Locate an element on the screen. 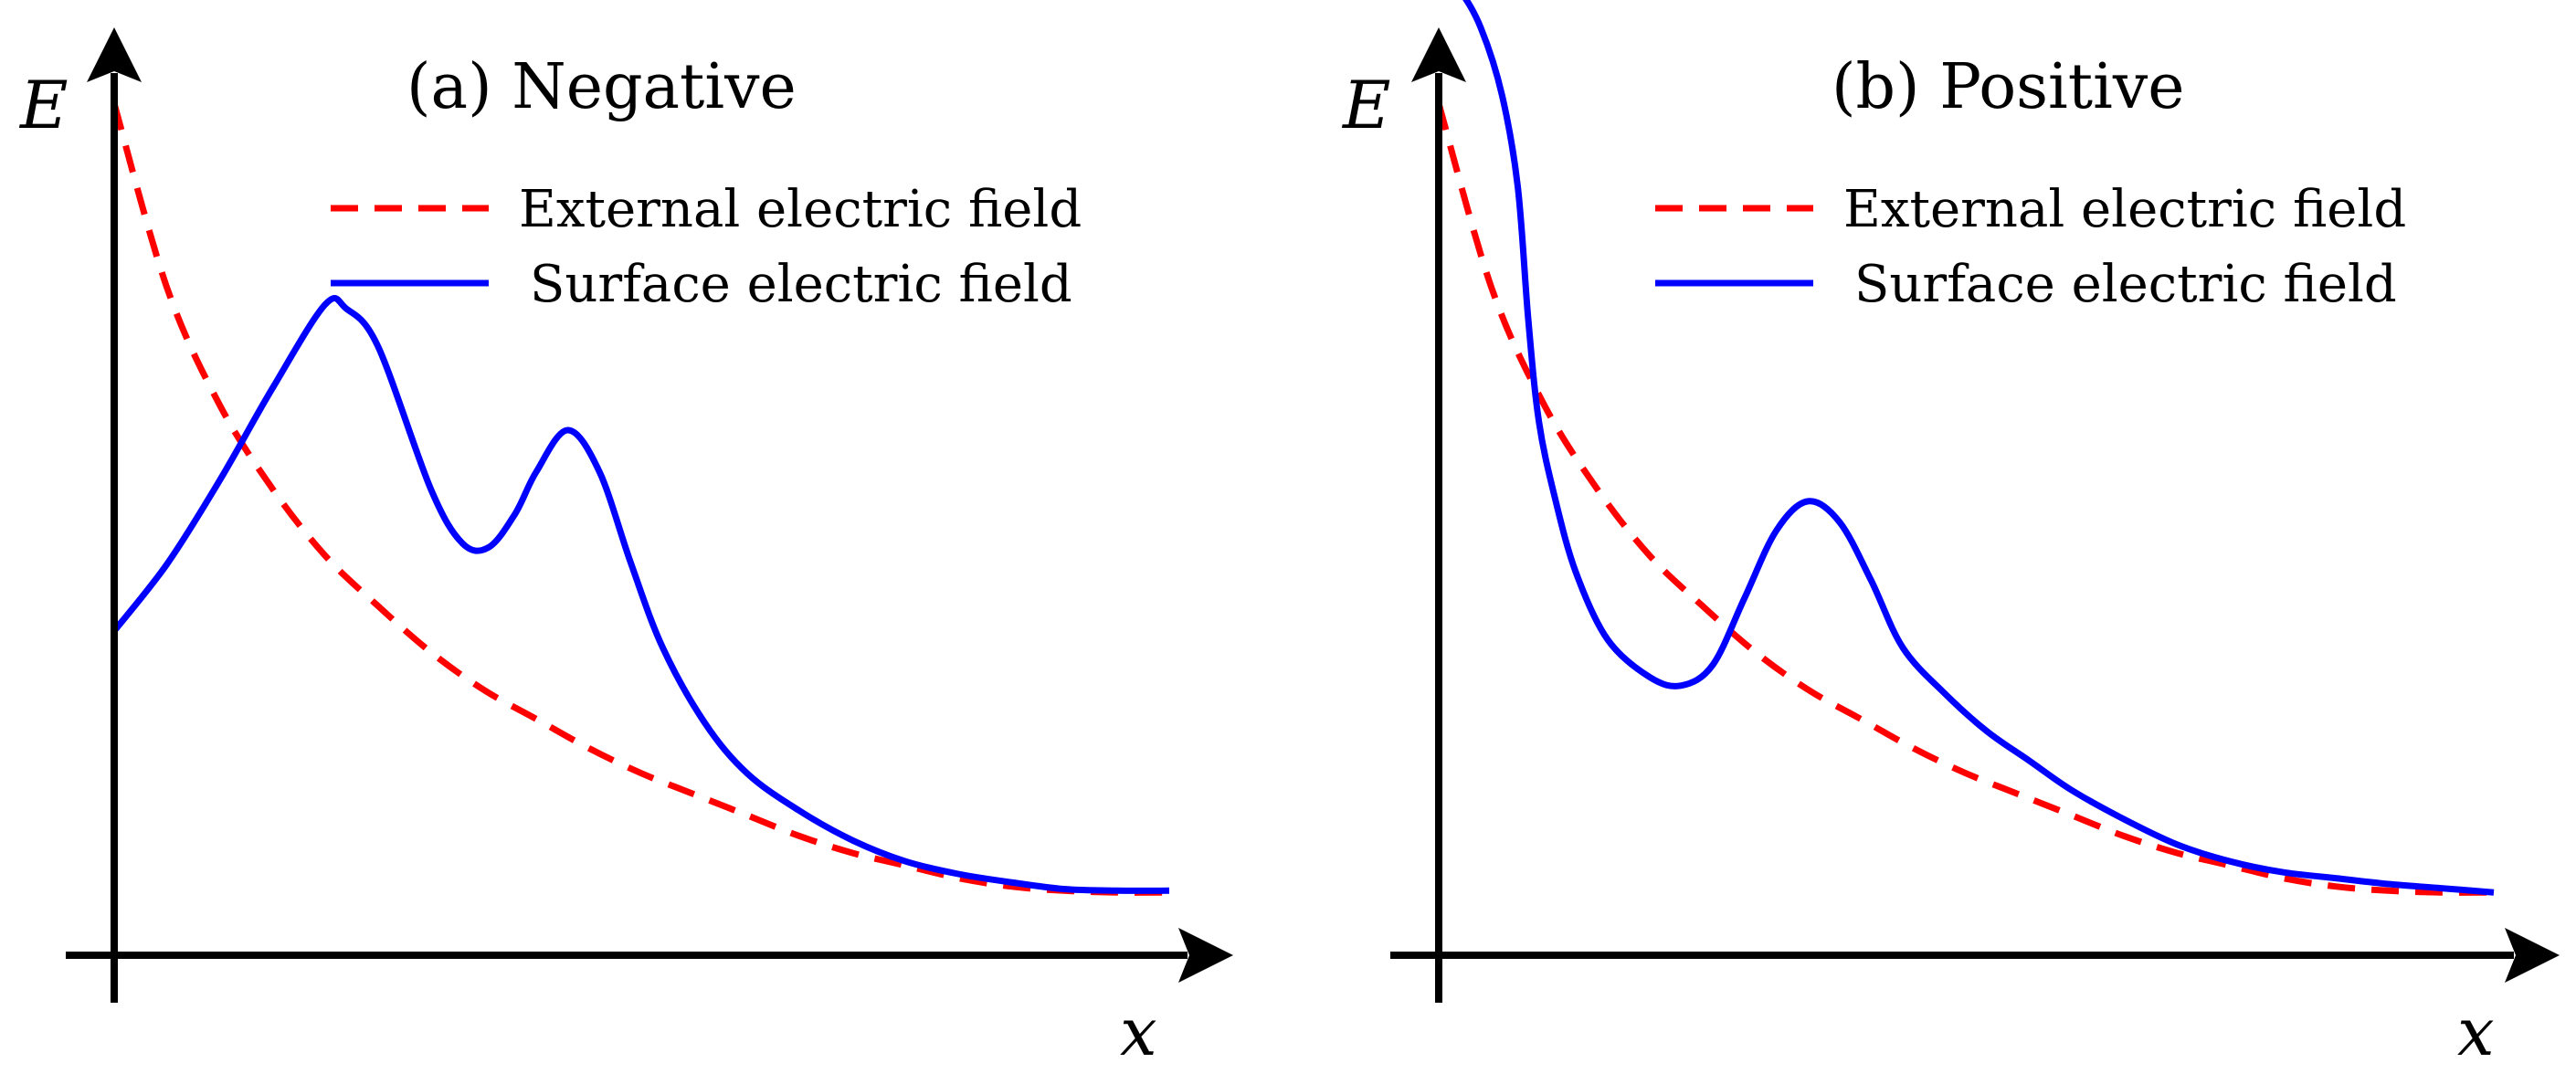  chart-title: (b) Positive is located at coordinates (2008, 87).